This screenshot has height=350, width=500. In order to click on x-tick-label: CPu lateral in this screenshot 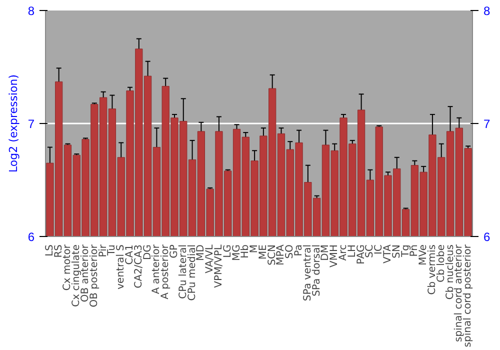, I will do `click(183, 271)`.